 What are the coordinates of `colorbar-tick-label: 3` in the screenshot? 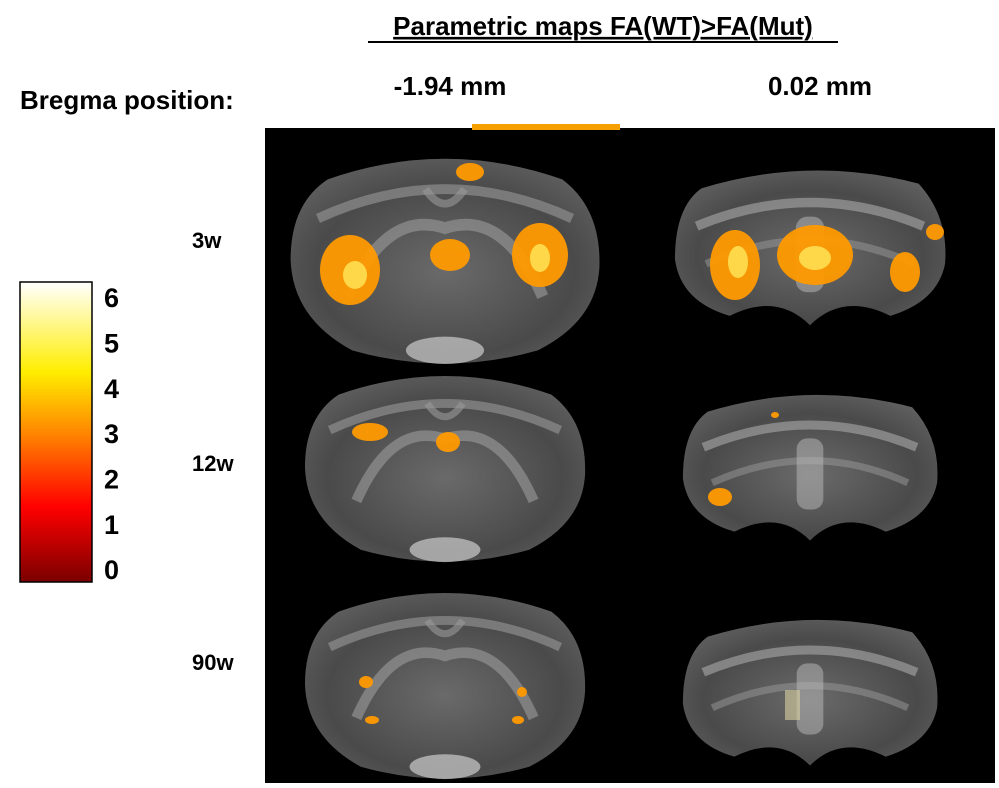 It's located at (111, 434).